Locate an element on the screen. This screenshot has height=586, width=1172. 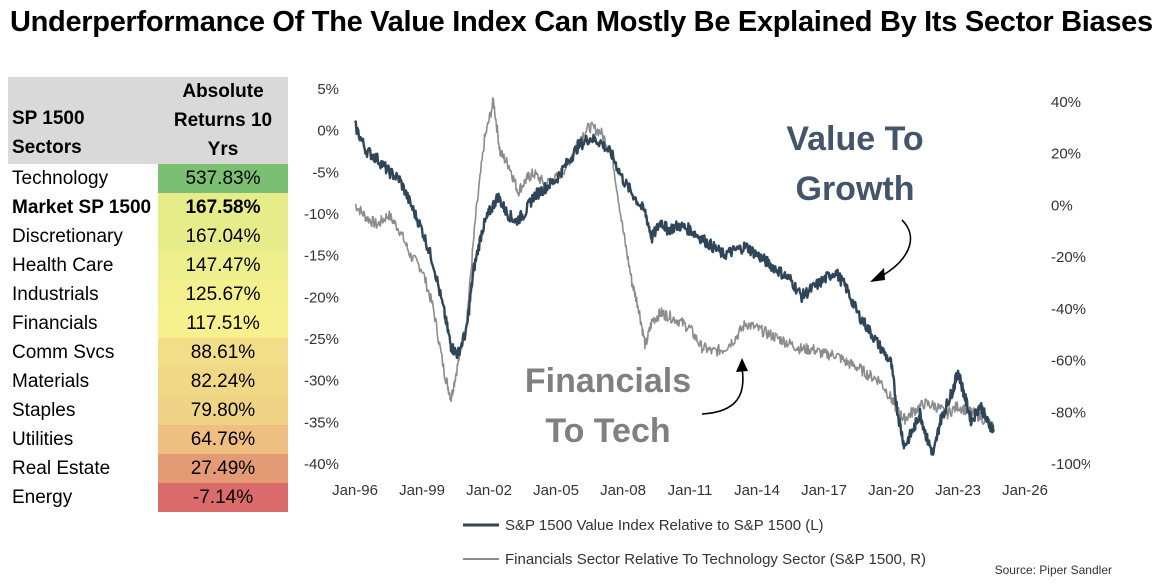
sector-name: Industrials is located at coordinates (83, 294).